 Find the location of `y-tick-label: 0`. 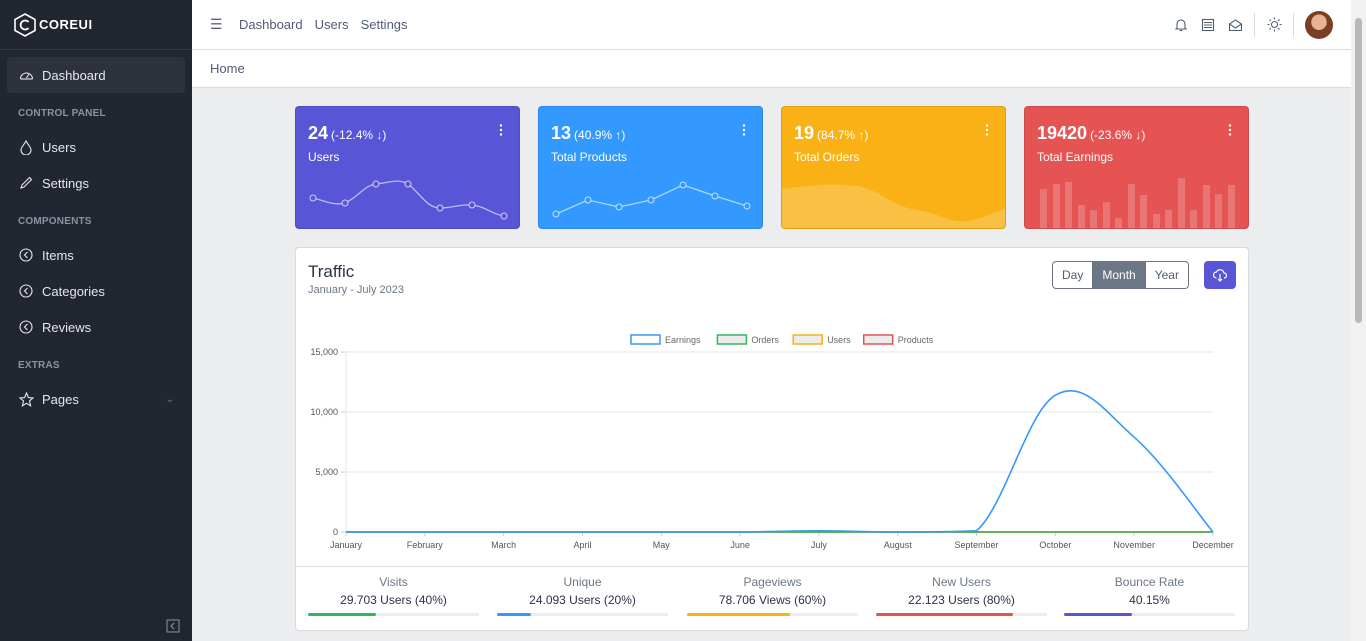

y-tick-label: 0 is located at coordinates (335, 532).